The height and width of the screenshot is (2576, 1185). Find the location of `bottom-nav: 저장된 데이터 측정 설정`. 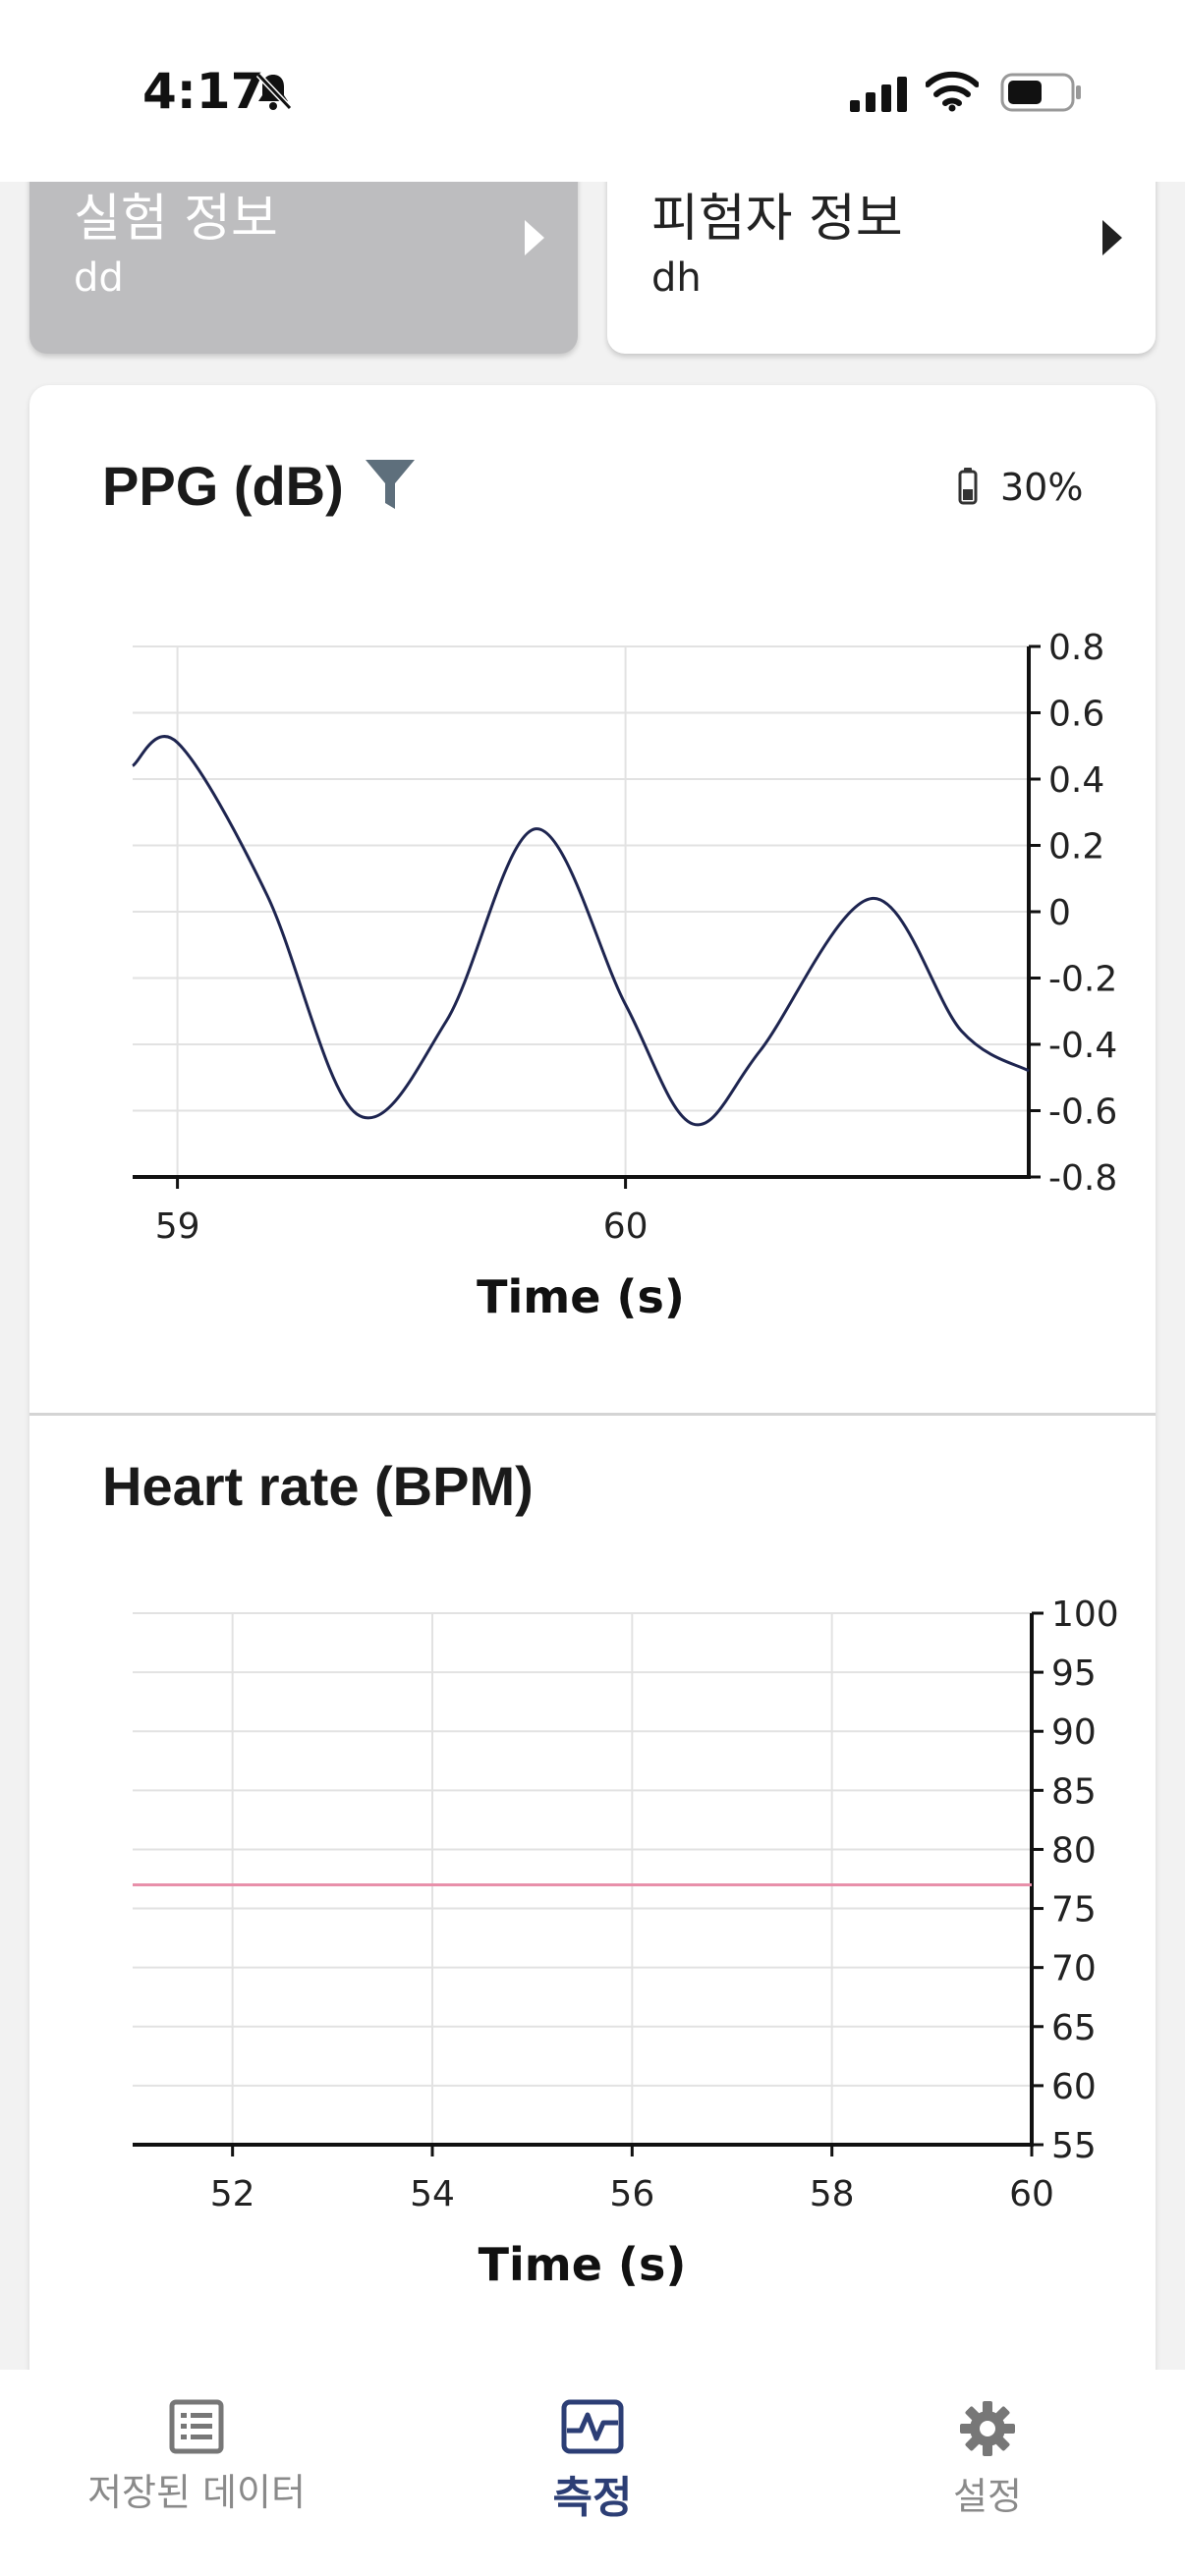

bottom-nav: 저장된 데이터 측정 설정 is located at coordinates (592, 2473).